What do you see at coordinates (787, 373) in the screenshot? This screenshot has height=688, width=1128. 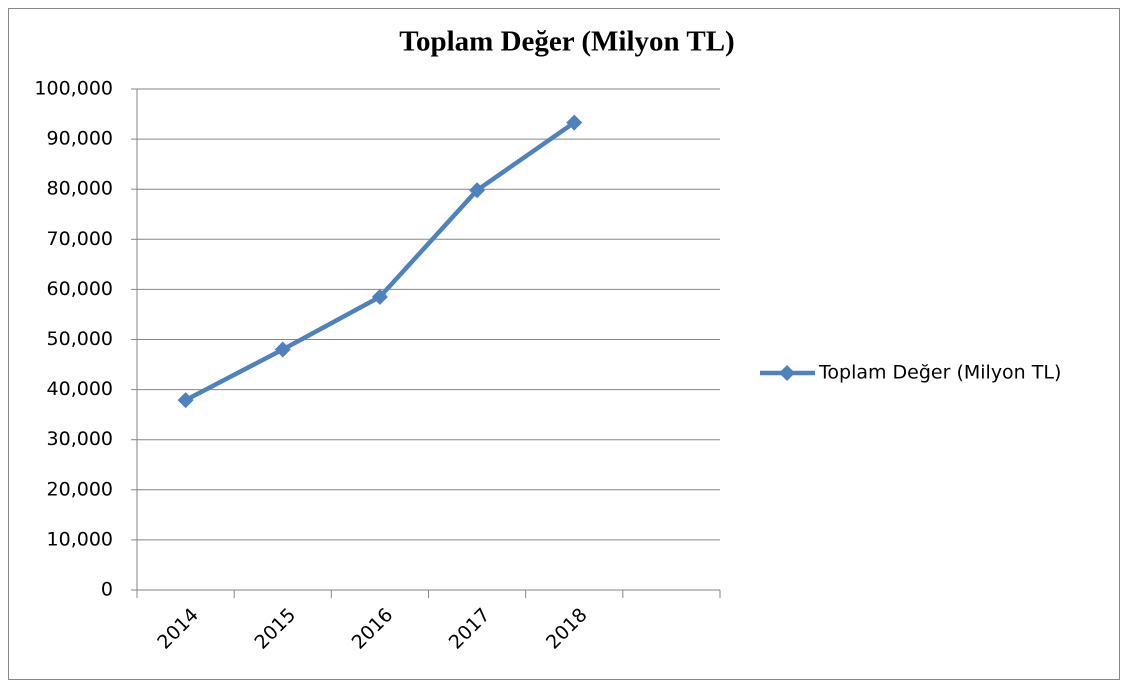 I see `legend-marker` at bounding box center [787, 373].